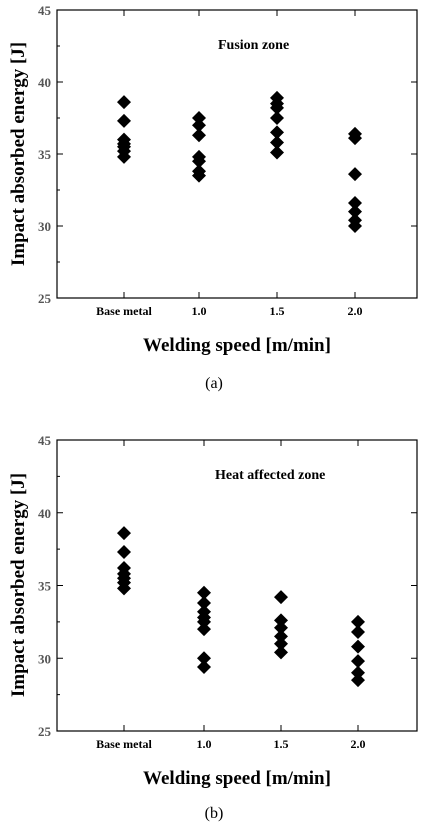 The image size is (433, 828). What do you see at coordinates (253, 45) in the screenshot?
I see `annotation-fusion-zone: Fusion zone` at bounding box center [253, 45].